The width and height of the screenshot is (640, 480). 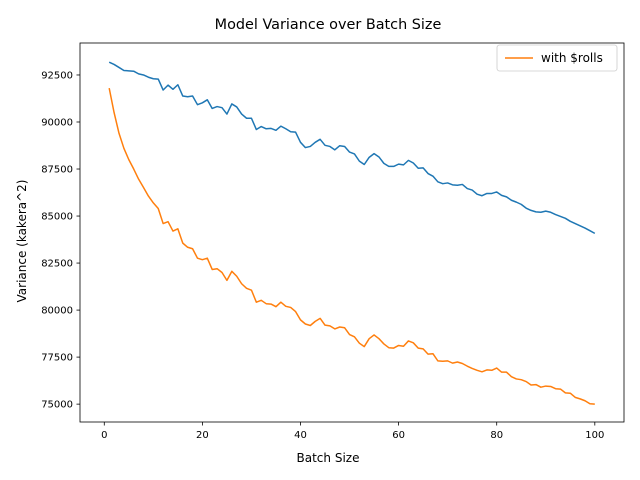 What do you see at coordinates (496, 435) in the screenshot?
I see `x-tick-label: 80` at bounding box center [496, 435].